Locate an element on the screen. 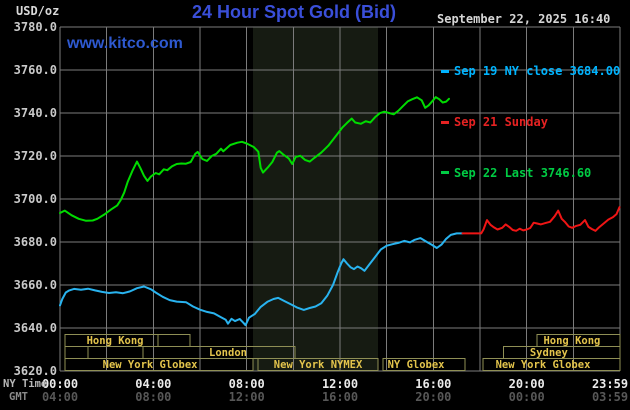 This screenshot has width=630, height=410. y-tick-label: 3620.0 is located at coordinates (35, 371).